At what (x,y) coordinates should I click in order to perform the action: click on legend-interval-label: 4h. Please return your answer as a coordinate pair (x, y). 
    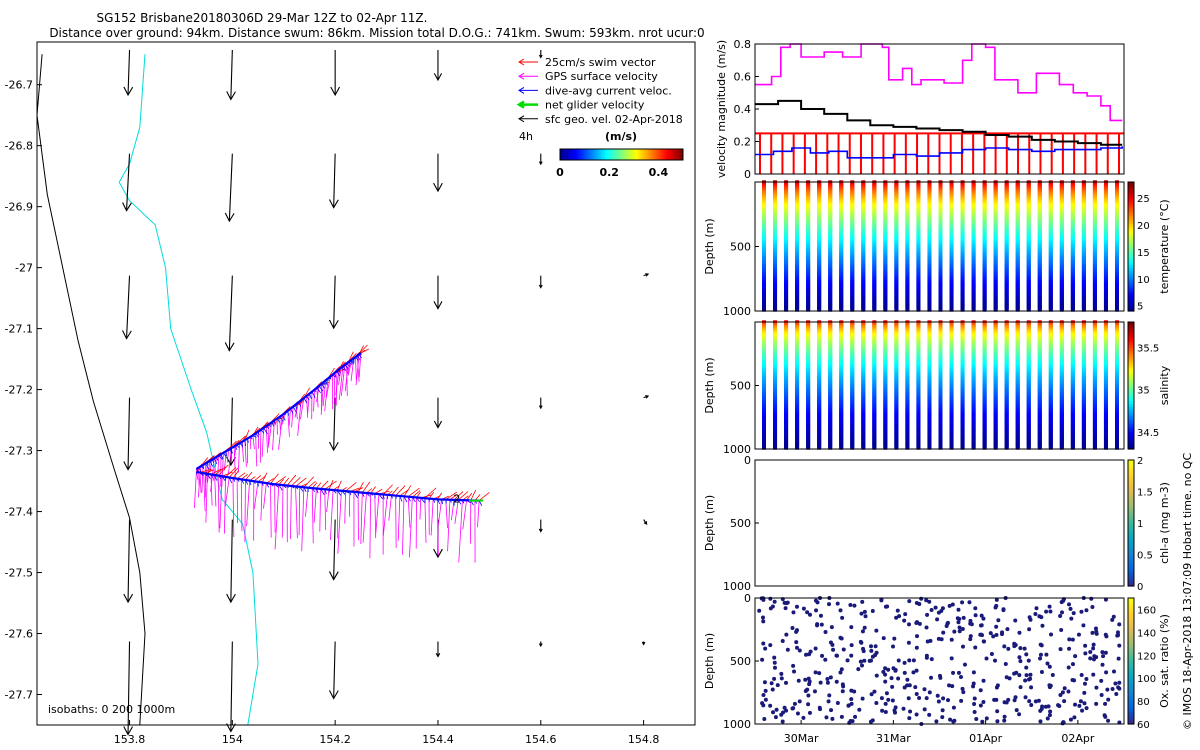
    Looking at the image, I should click on (526, 136).